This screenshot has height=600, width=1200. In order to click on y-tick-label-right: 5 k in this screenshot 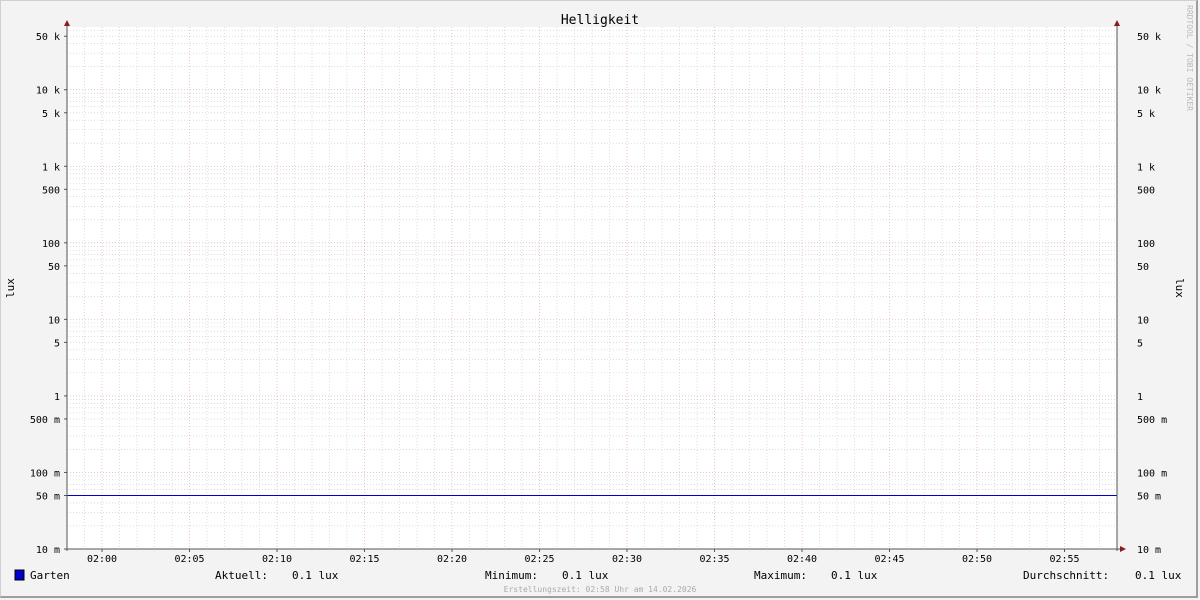, I will do `click(1146, 114)`.